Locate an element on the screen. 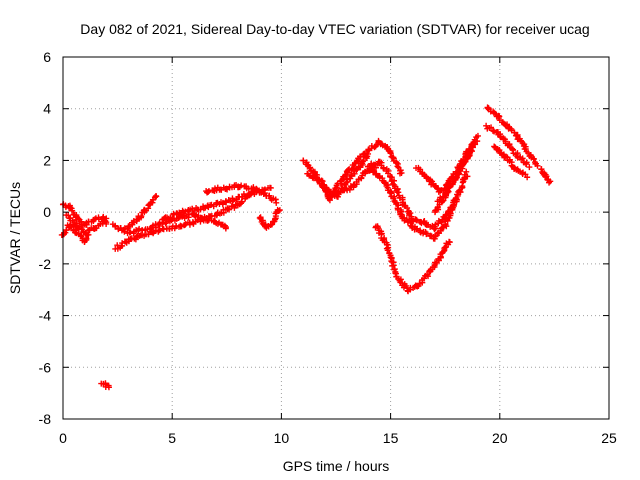 The image size is (640, 480). y-tick-label: 6 is located at coordinates (47, 57).